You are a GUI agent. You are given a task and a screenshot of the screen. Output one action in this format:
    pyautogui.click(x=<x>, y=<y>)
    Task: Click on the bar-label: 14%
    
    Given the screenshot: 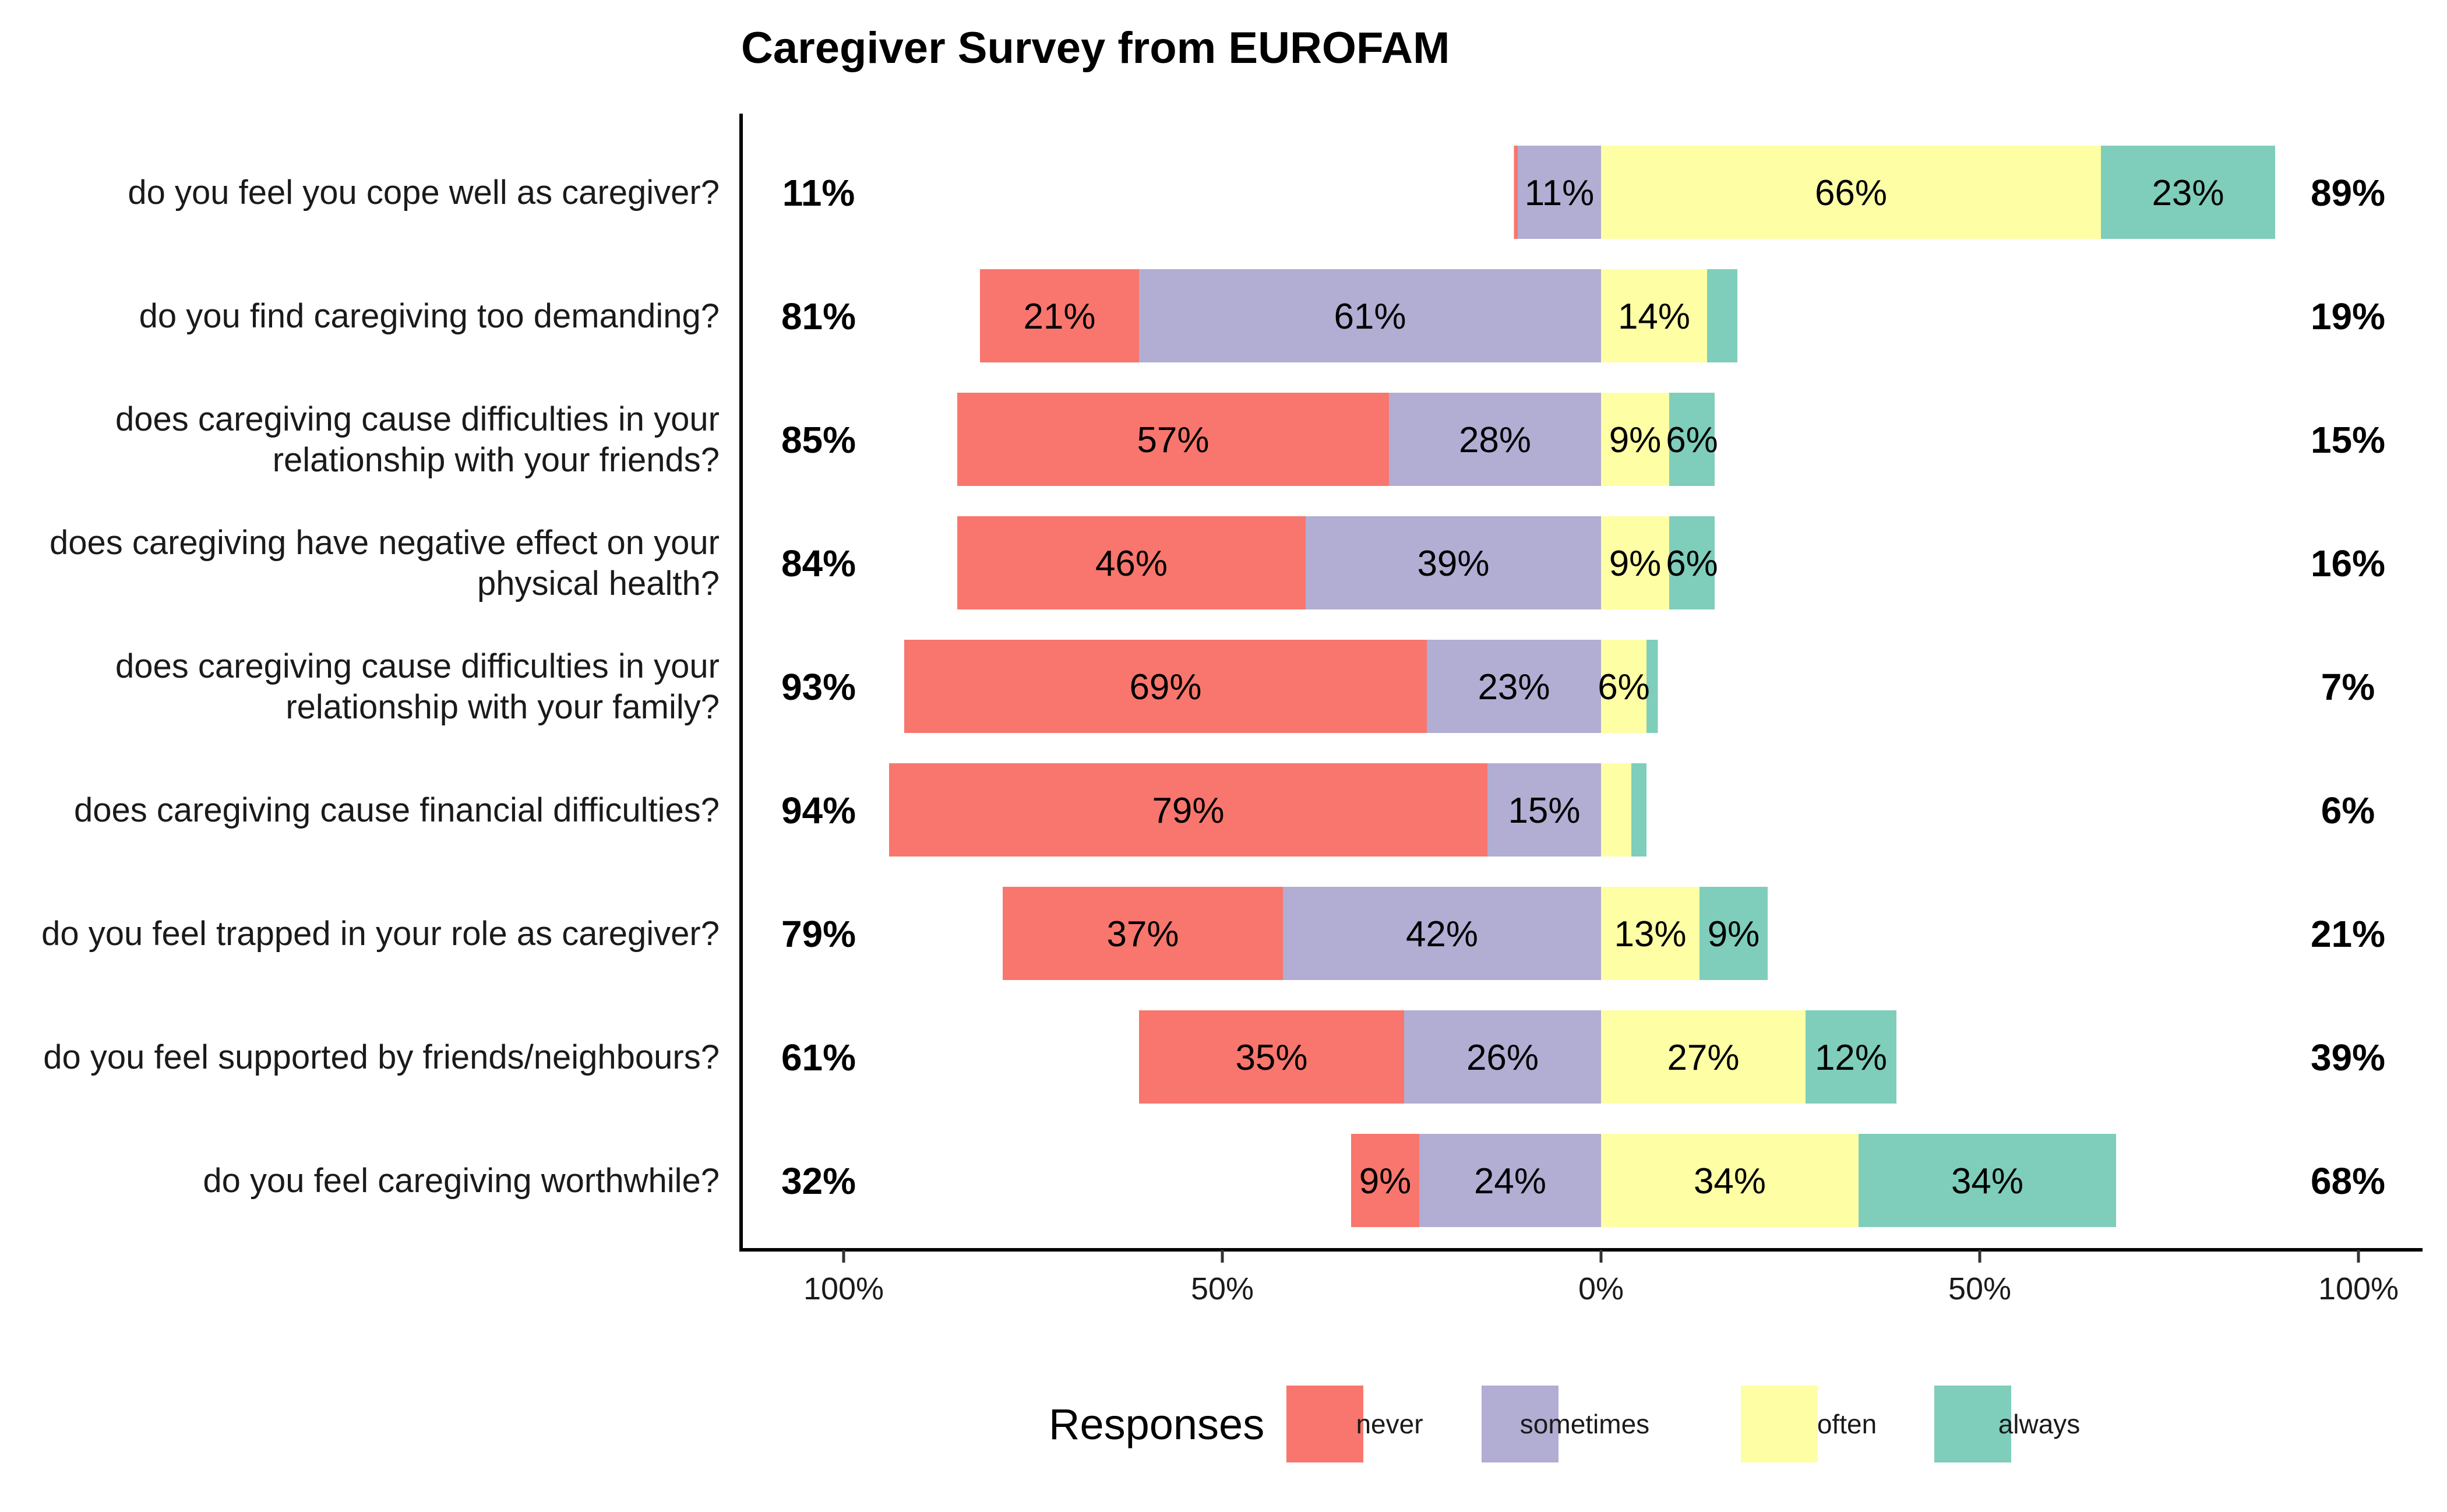 What is the action you would take?
    pyautogui.click(x=1654, y=317)
    